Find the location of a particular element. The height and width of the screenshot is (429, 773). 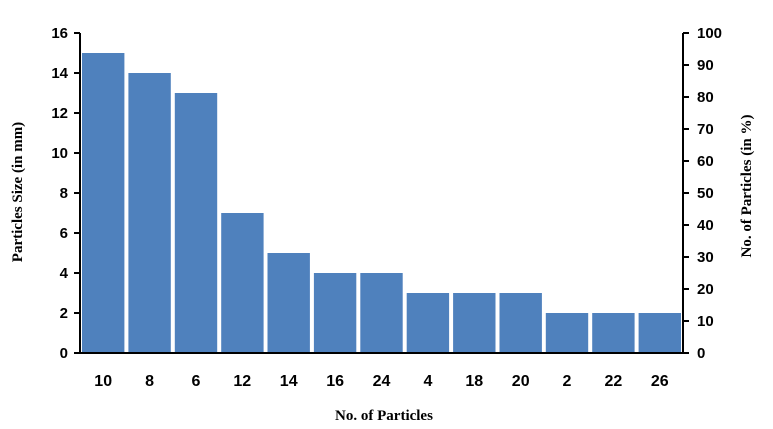

left-y-tick-label: 2 is located at coordinates (64, 313).